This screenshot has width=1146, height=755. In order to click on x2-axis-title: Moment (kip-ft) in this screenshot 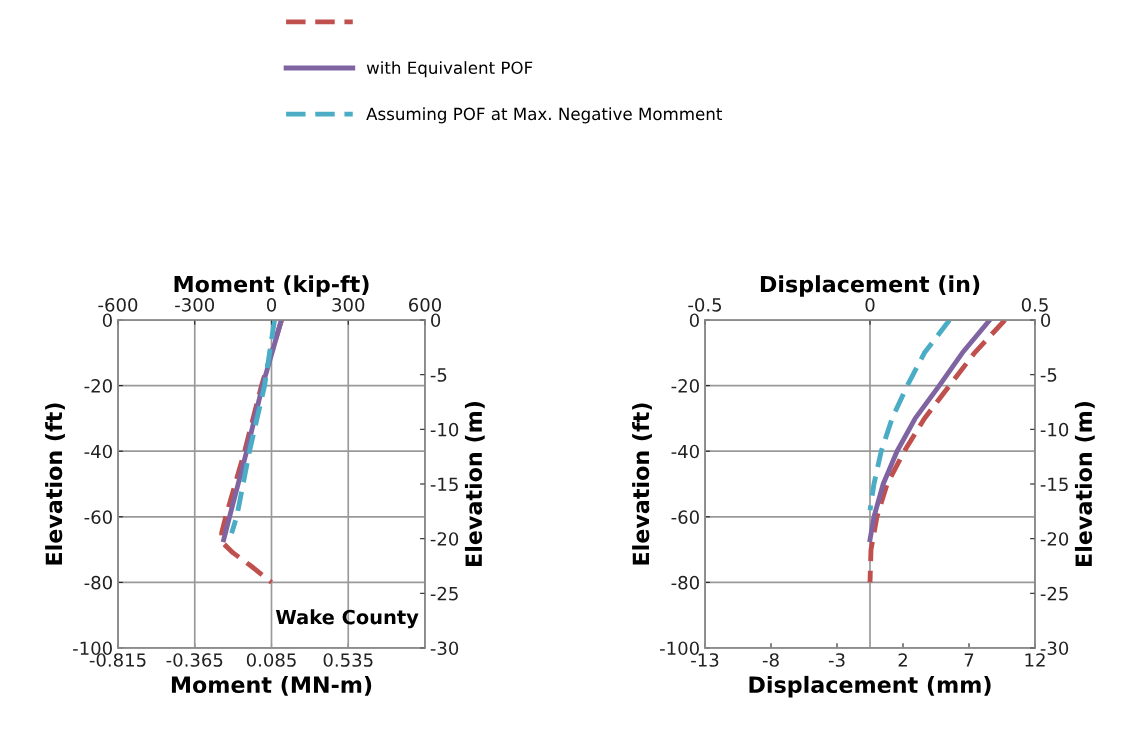, I will do `click(271, 286)`.